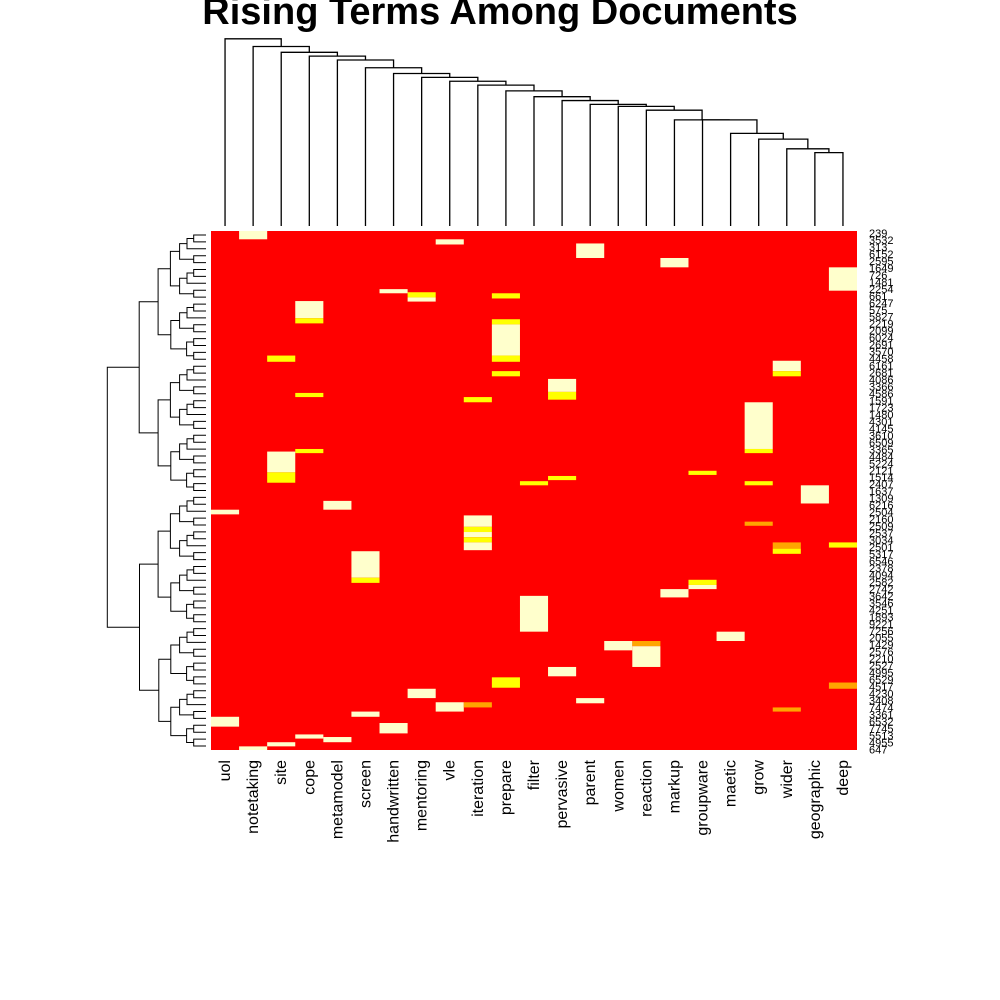 The image size is (1000, 1000). I want to click on row-label: 2099, so click(881, 332).